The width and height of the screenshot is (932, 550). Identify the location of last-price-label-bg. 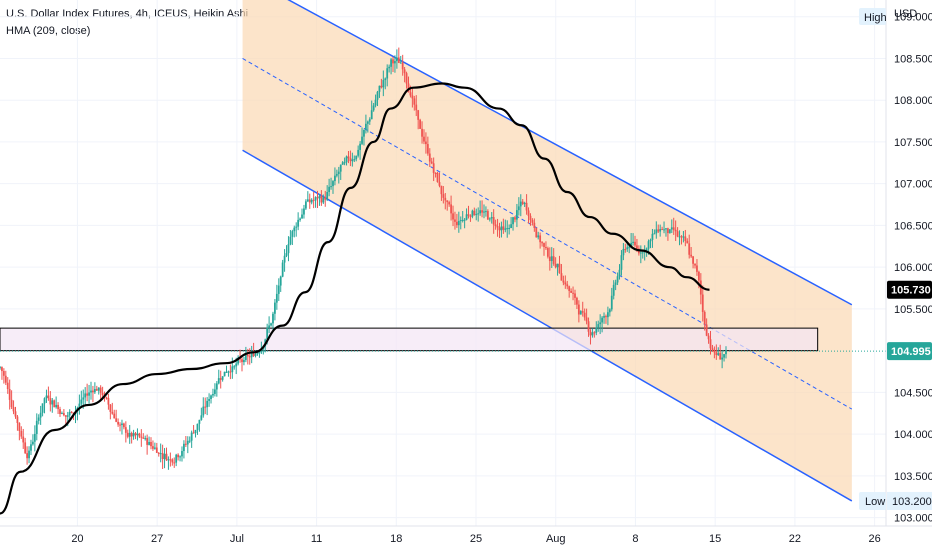
(909, 351).